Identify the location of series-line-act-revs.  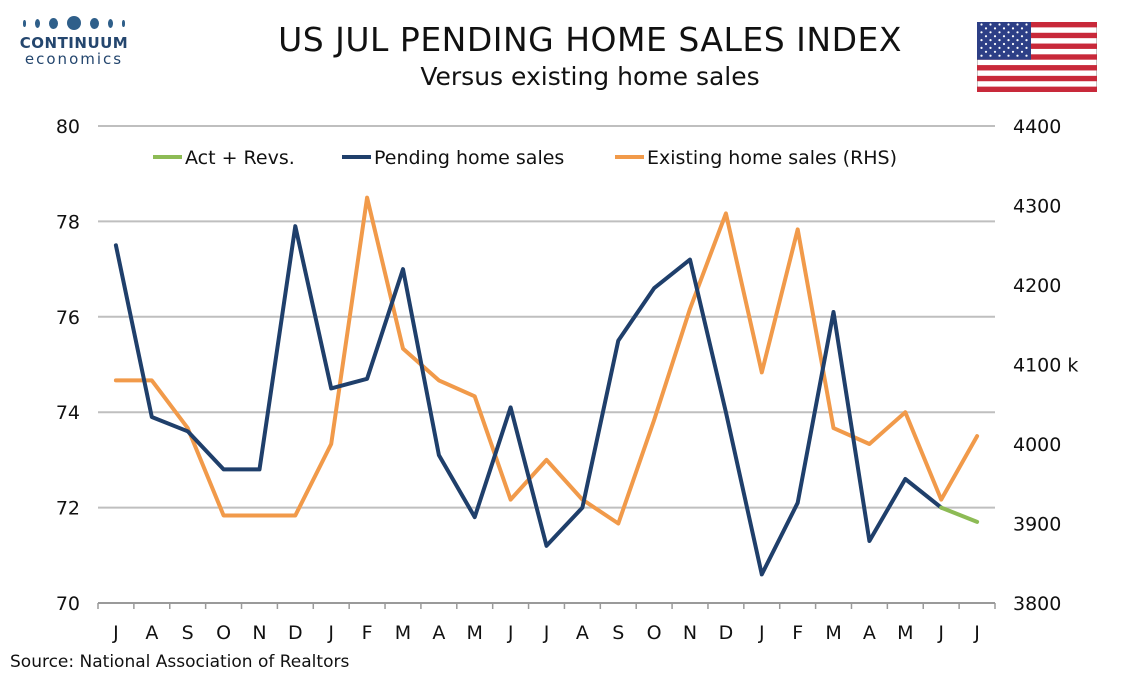
(959, 514).